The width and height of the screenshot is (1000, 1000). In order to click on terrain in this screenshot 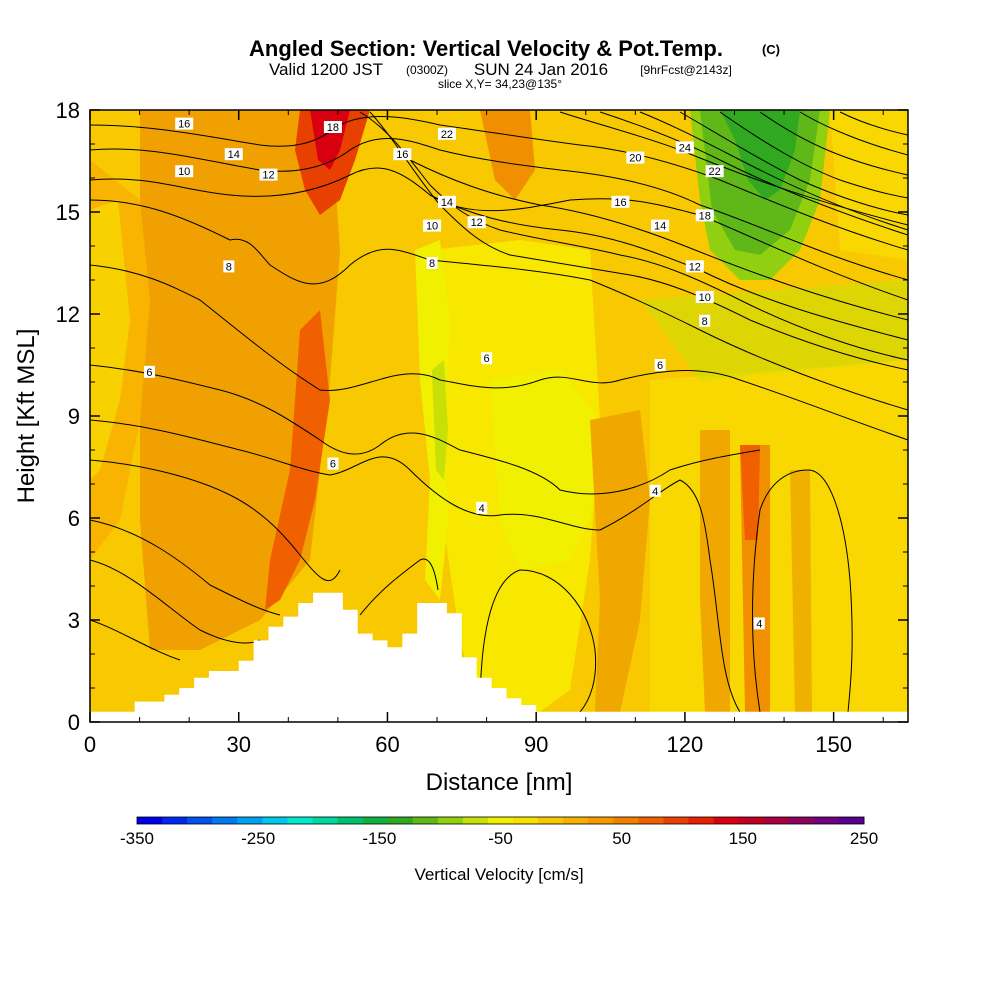, I will do `click(499, 657)`.